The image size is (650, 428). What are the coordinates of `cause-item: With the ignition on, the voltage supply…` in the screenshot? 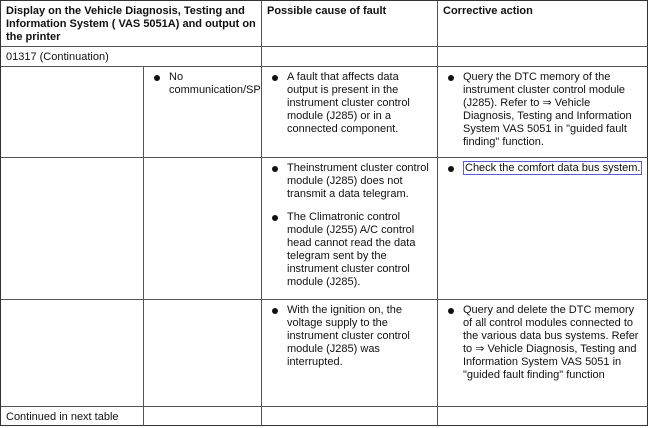 It's located at (349, 336).